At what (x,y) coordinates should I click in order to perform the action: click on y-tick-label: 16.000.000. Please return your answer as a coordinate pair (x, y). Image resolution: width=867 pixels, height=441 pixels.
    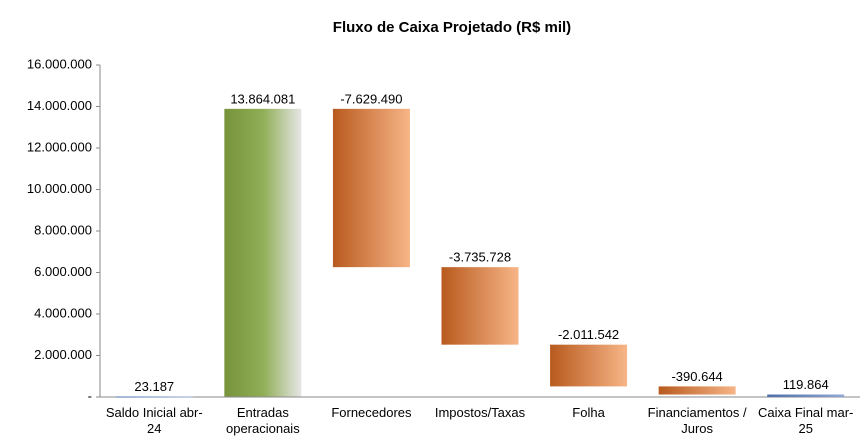
    Looking at the image, I should click on (59, 63).